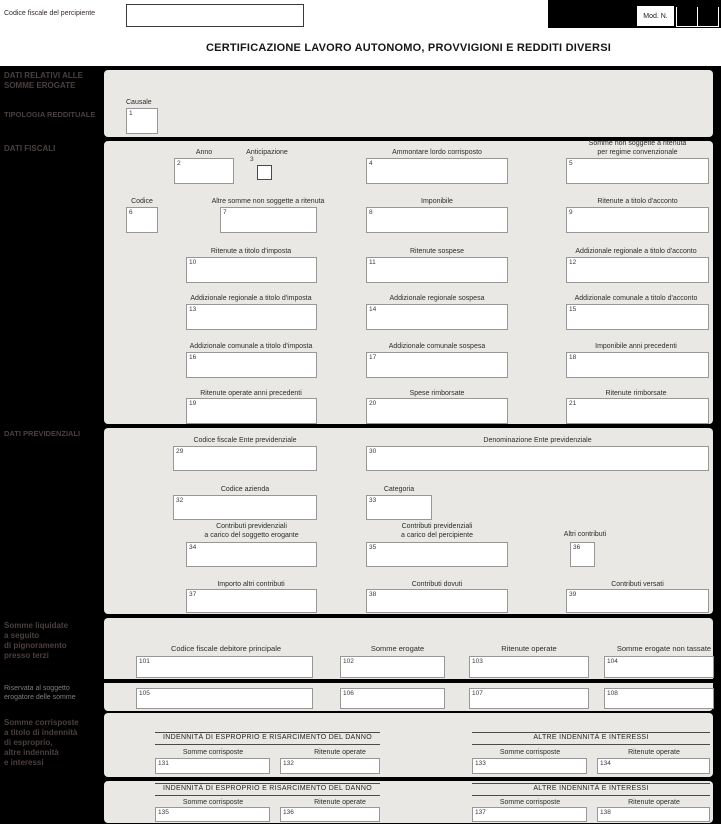 The width and height of the screenshot is (721, 824). I want to click on field-num: 8, so click(371, 212).